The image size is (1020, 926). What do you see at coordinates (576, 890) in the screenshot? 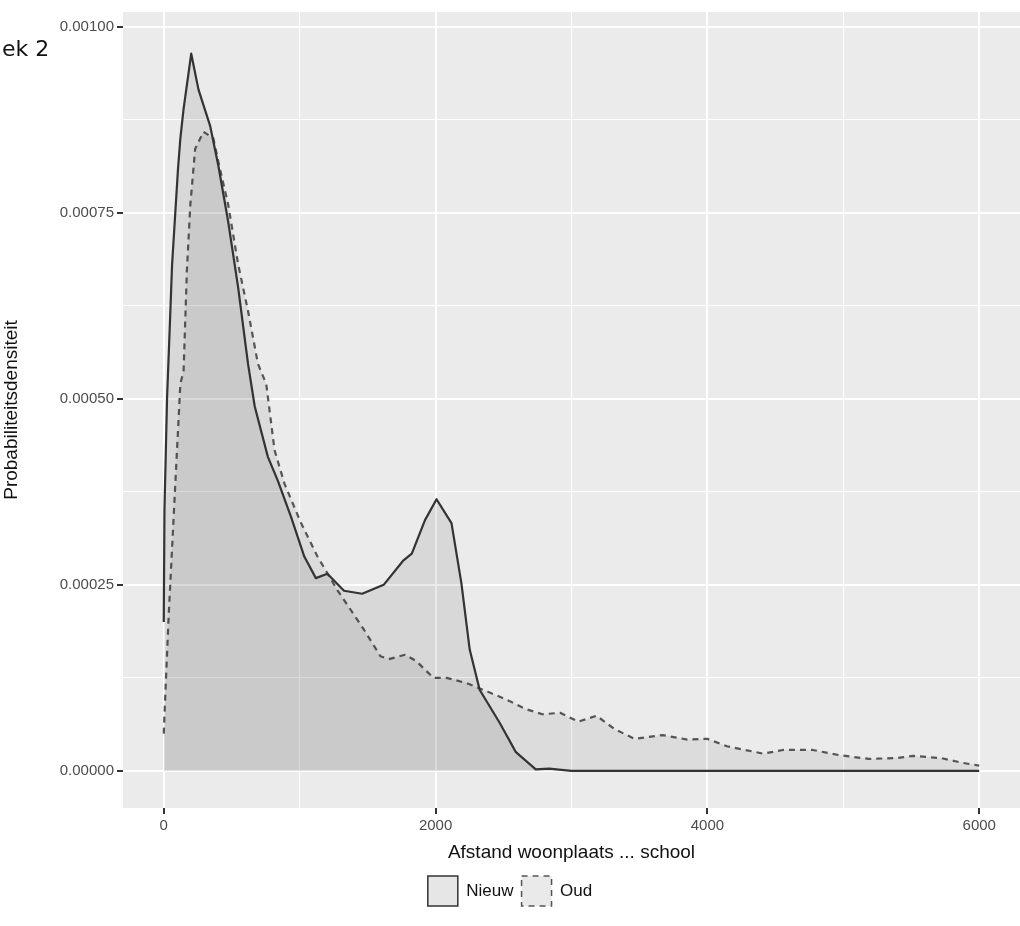
I see `legend-label: Oud` at bounding box center [576, 890].